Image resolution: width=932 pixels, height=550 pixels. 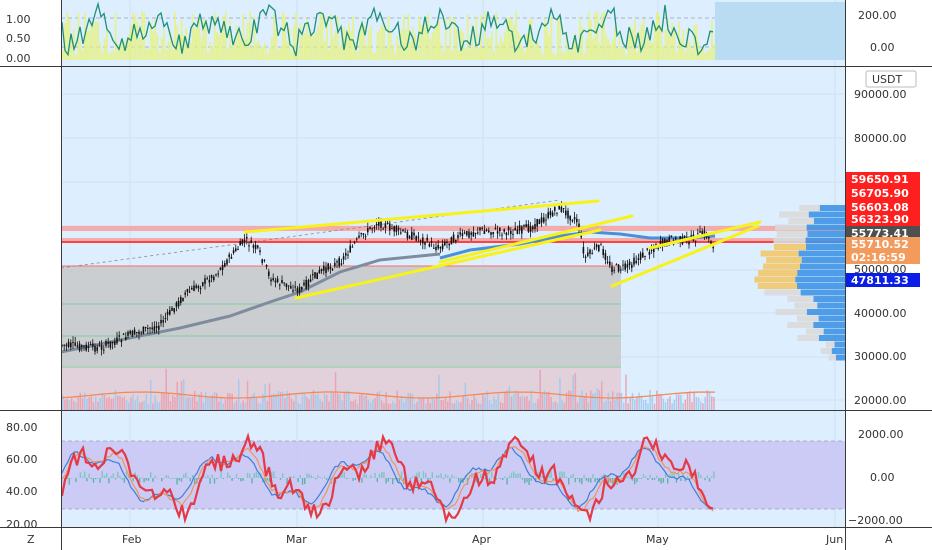 What do you see at coordinates (778, 273) in the screenshot?
I see `volume-profile-bar-sell` at bounding box center [778, 273].